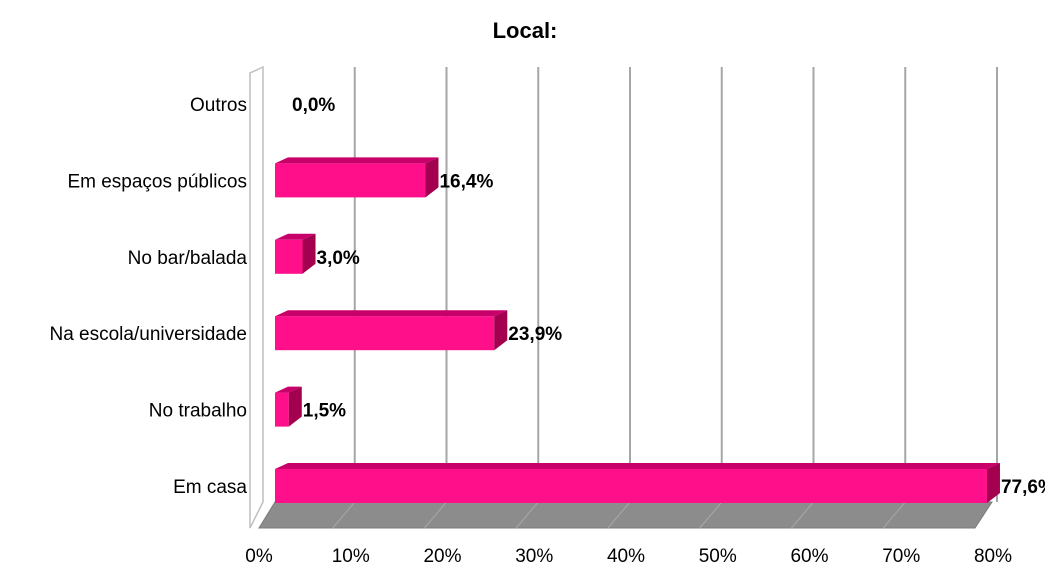  What do you see at coordinates (466, 181) in the screenshot?
I see `data-label: 16,4%` at bounding box center [466, 181].